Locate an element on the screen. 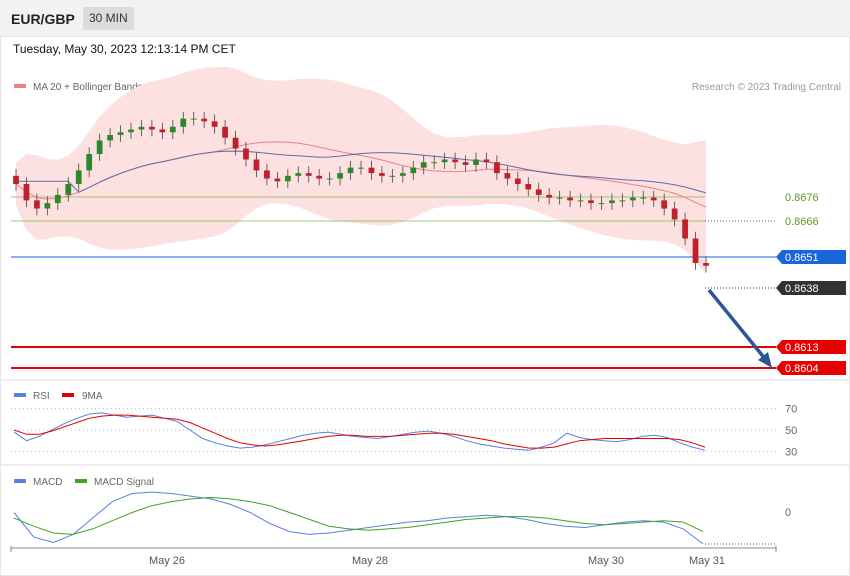  forecast-arrowhead is located at coordinates (765, 360).